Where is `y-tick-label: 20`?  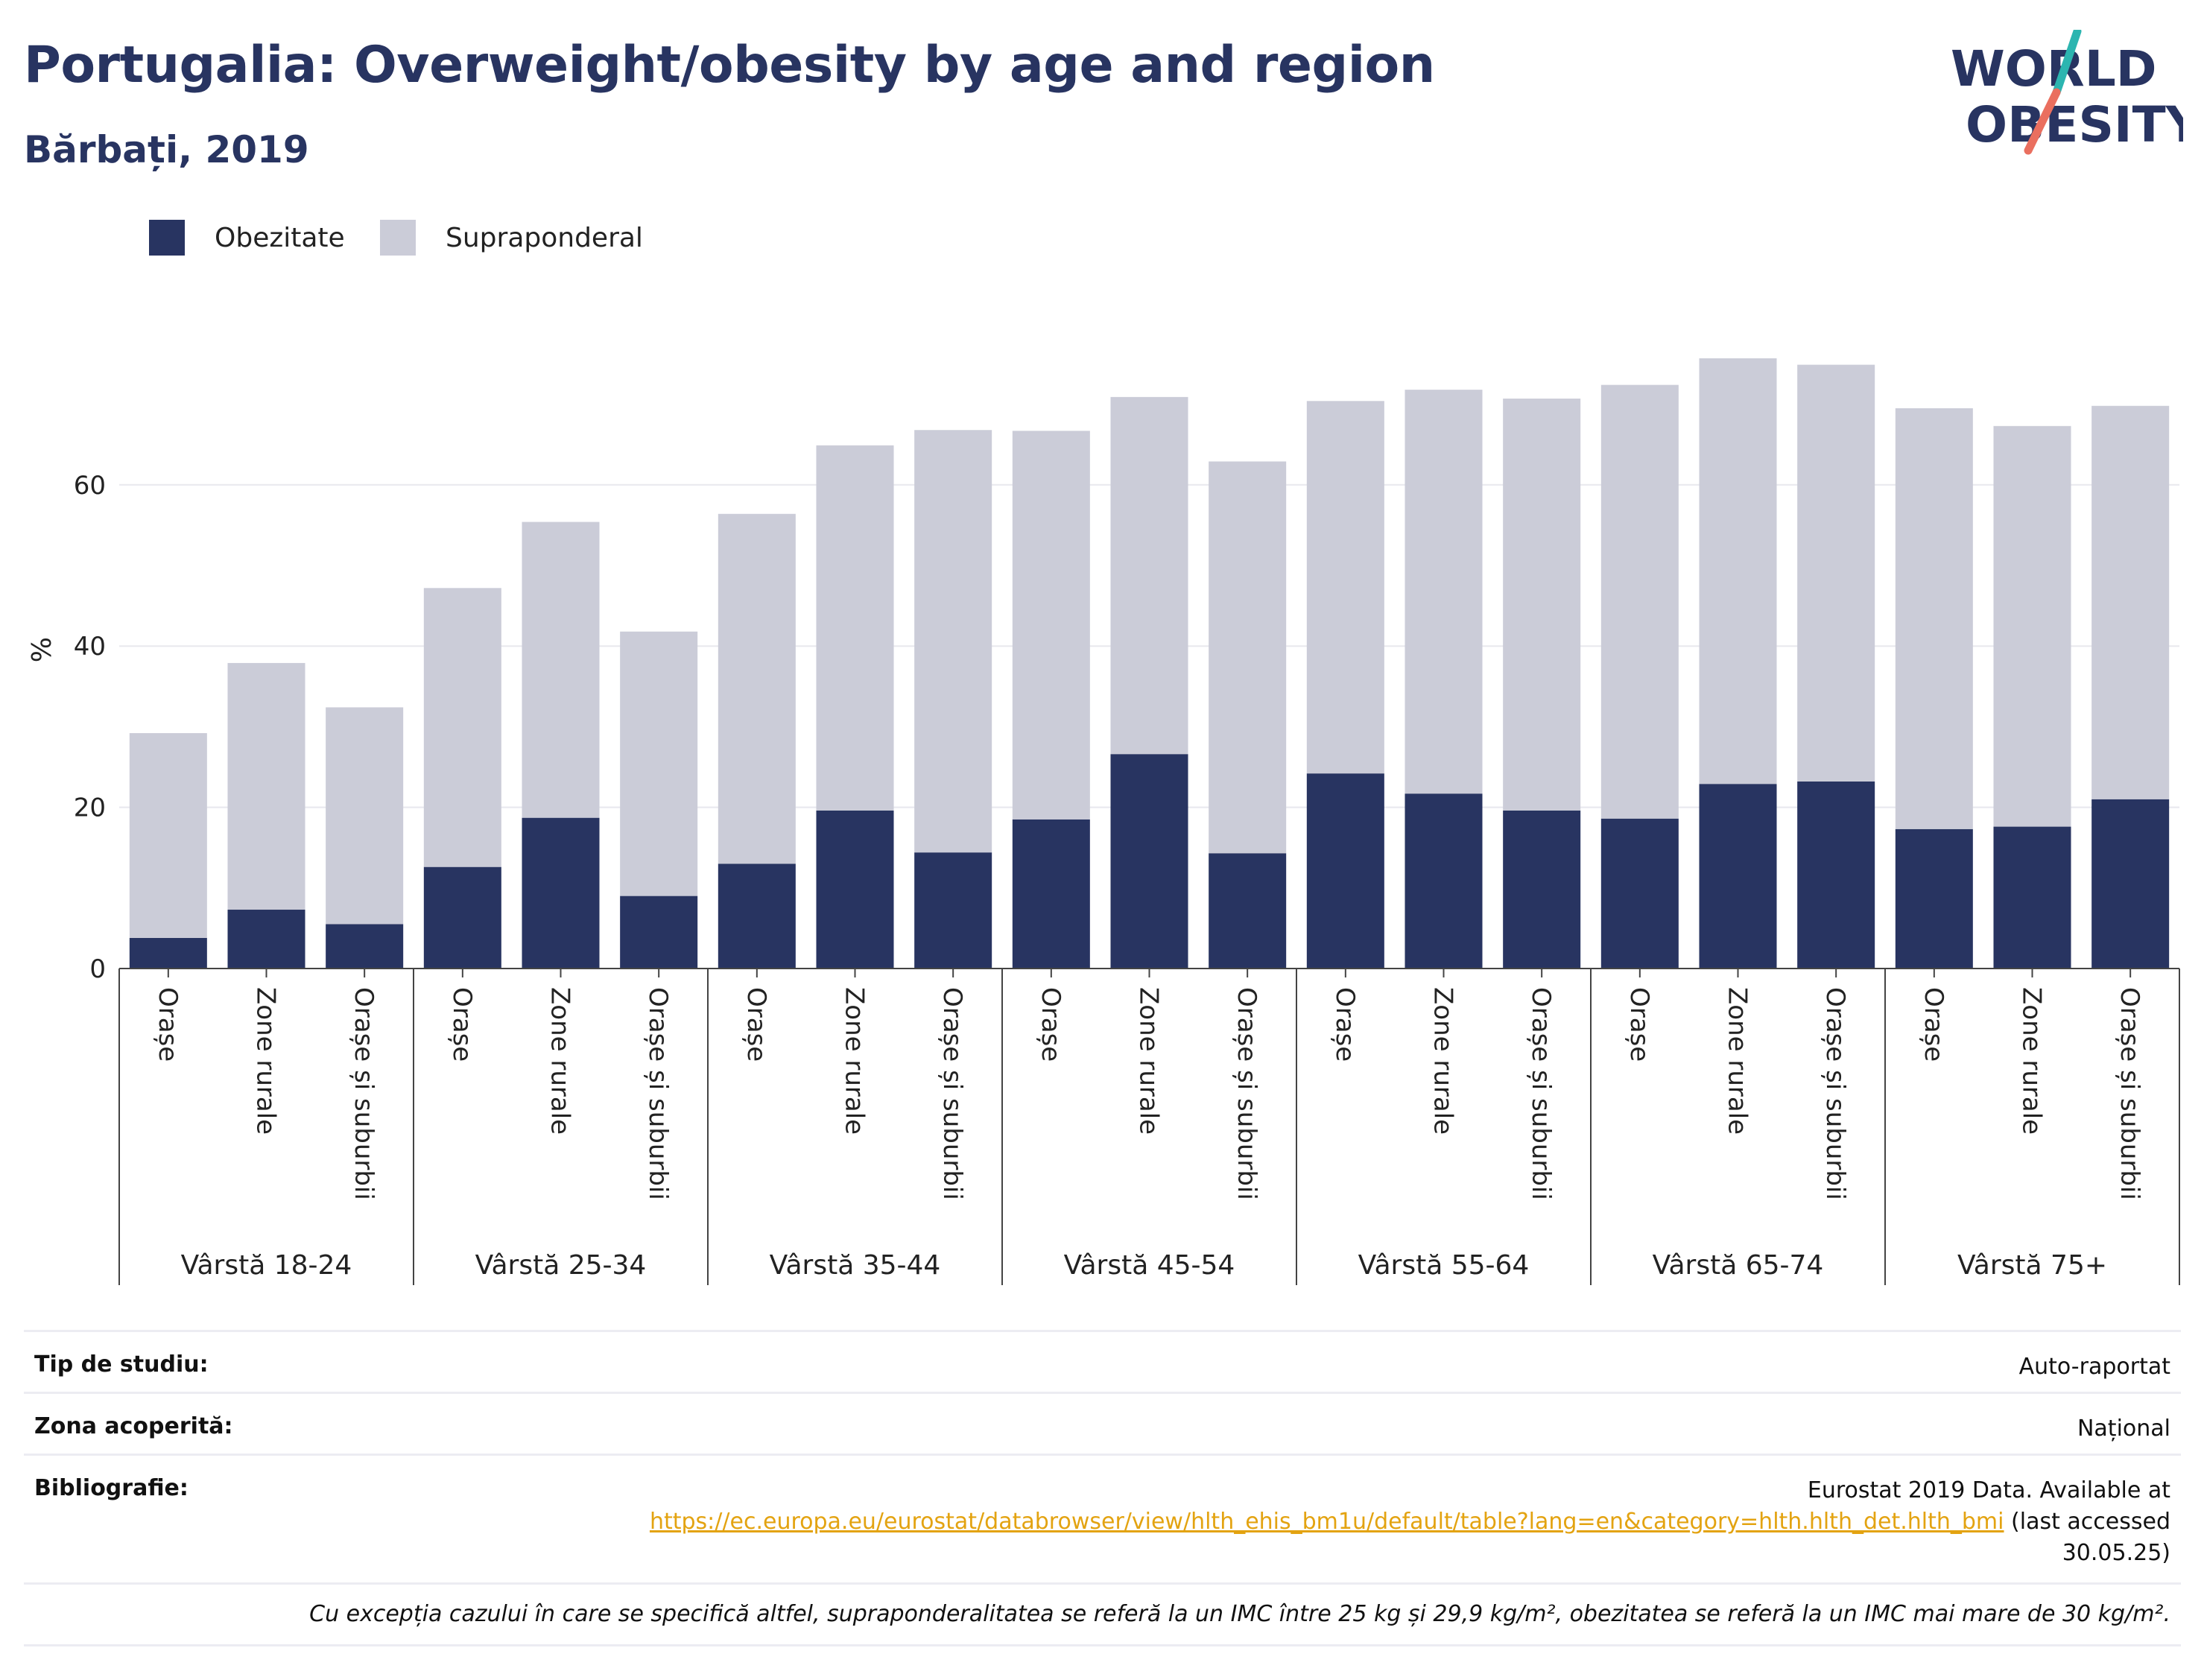
y-tick-label: 20 is located at coordinates (90, 808).